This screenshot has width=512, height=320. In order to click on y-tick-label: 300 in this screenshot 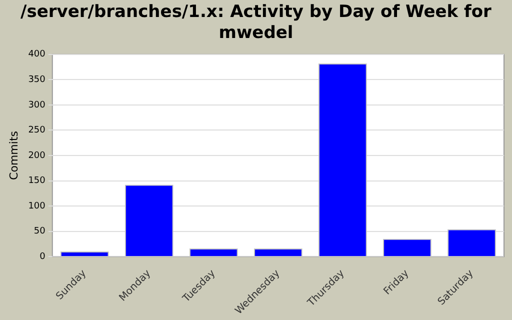, I will do `click(37, 105)`.